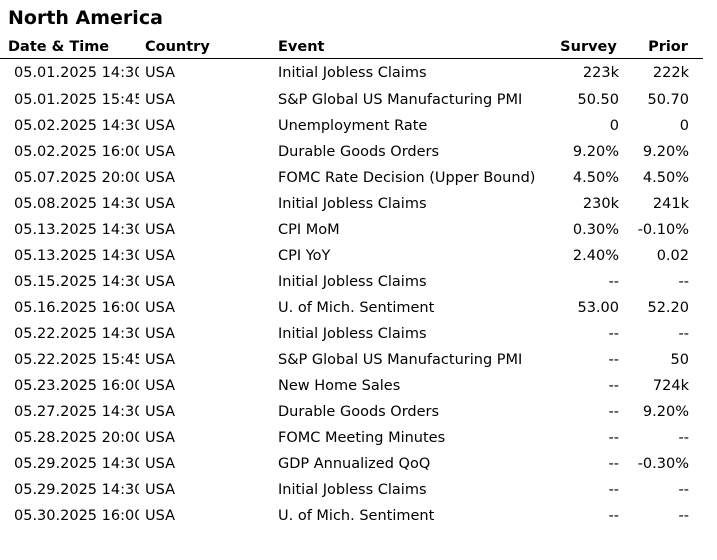 The height and width of the screenshot is (560, 717). Describe the element at coordinates (76, 282) in the screenshot. I see `cell-date: 05.15.2025 14:30` at that location.